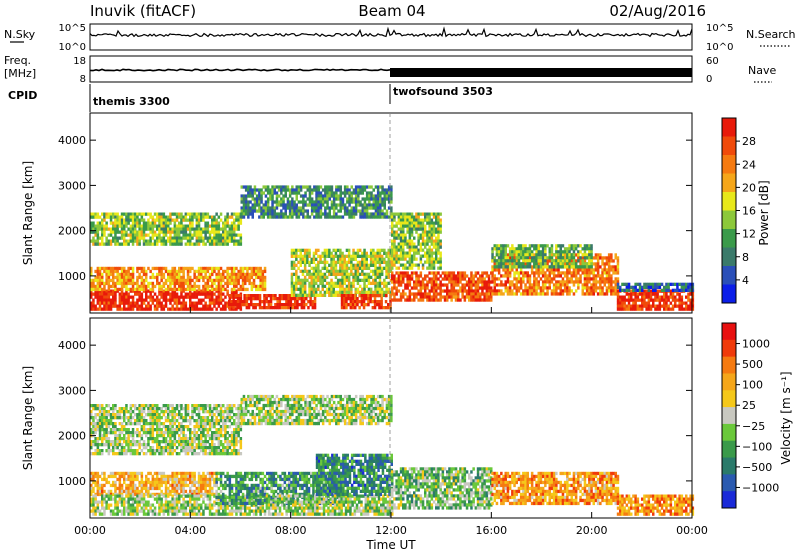 The height and width of the screenshot is (554, 800). What do you see at coordinates (240, 70) in the screenshot?
I see `freq-trace` at bounding box center [240, 70].